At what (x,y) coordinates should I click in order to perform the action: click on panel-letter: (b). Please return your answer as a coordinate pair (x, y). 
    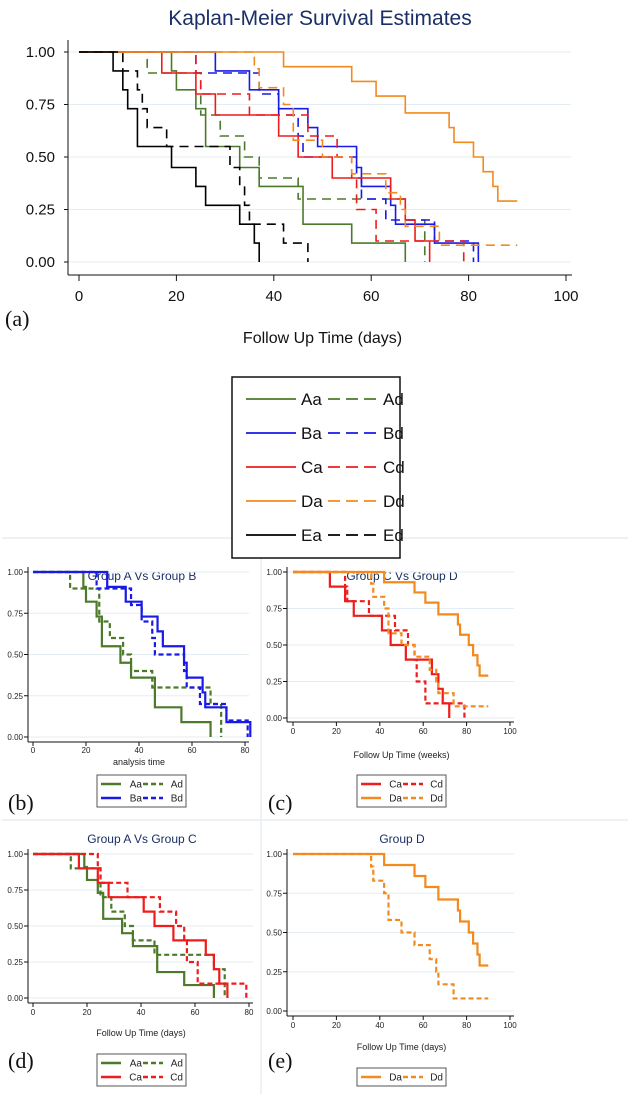
    Looking at the image, I should click on (21, 802).